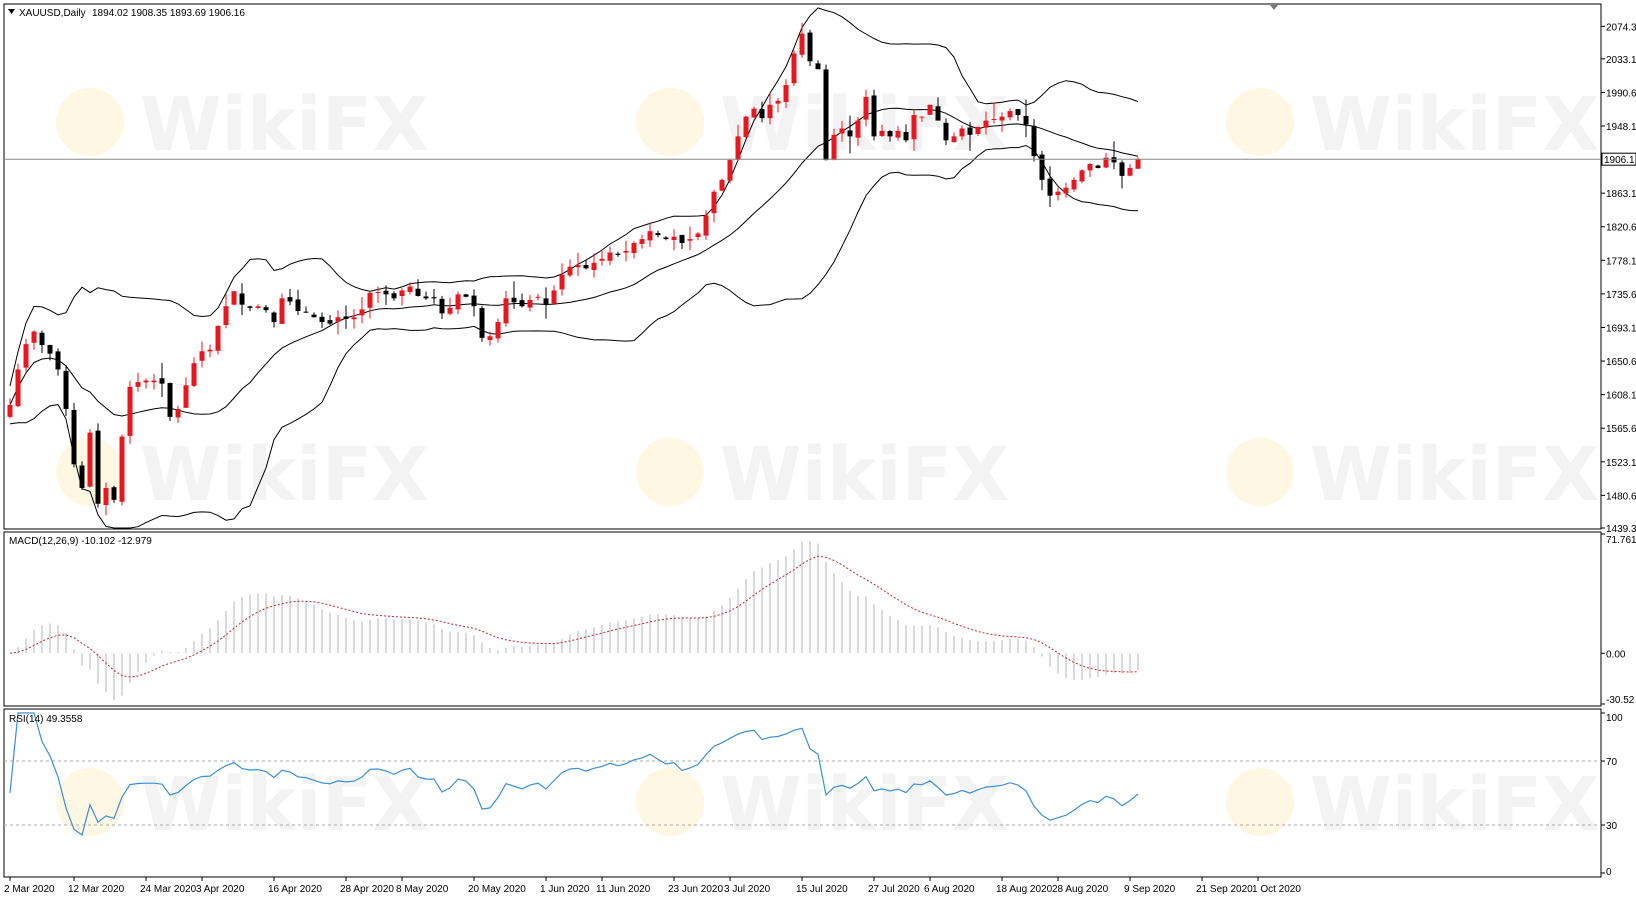  What do you see at coordinates (1621, 194) in the screenshot?
I see `price-tick-label: 1863.1` at bounding box center [1621, 194].